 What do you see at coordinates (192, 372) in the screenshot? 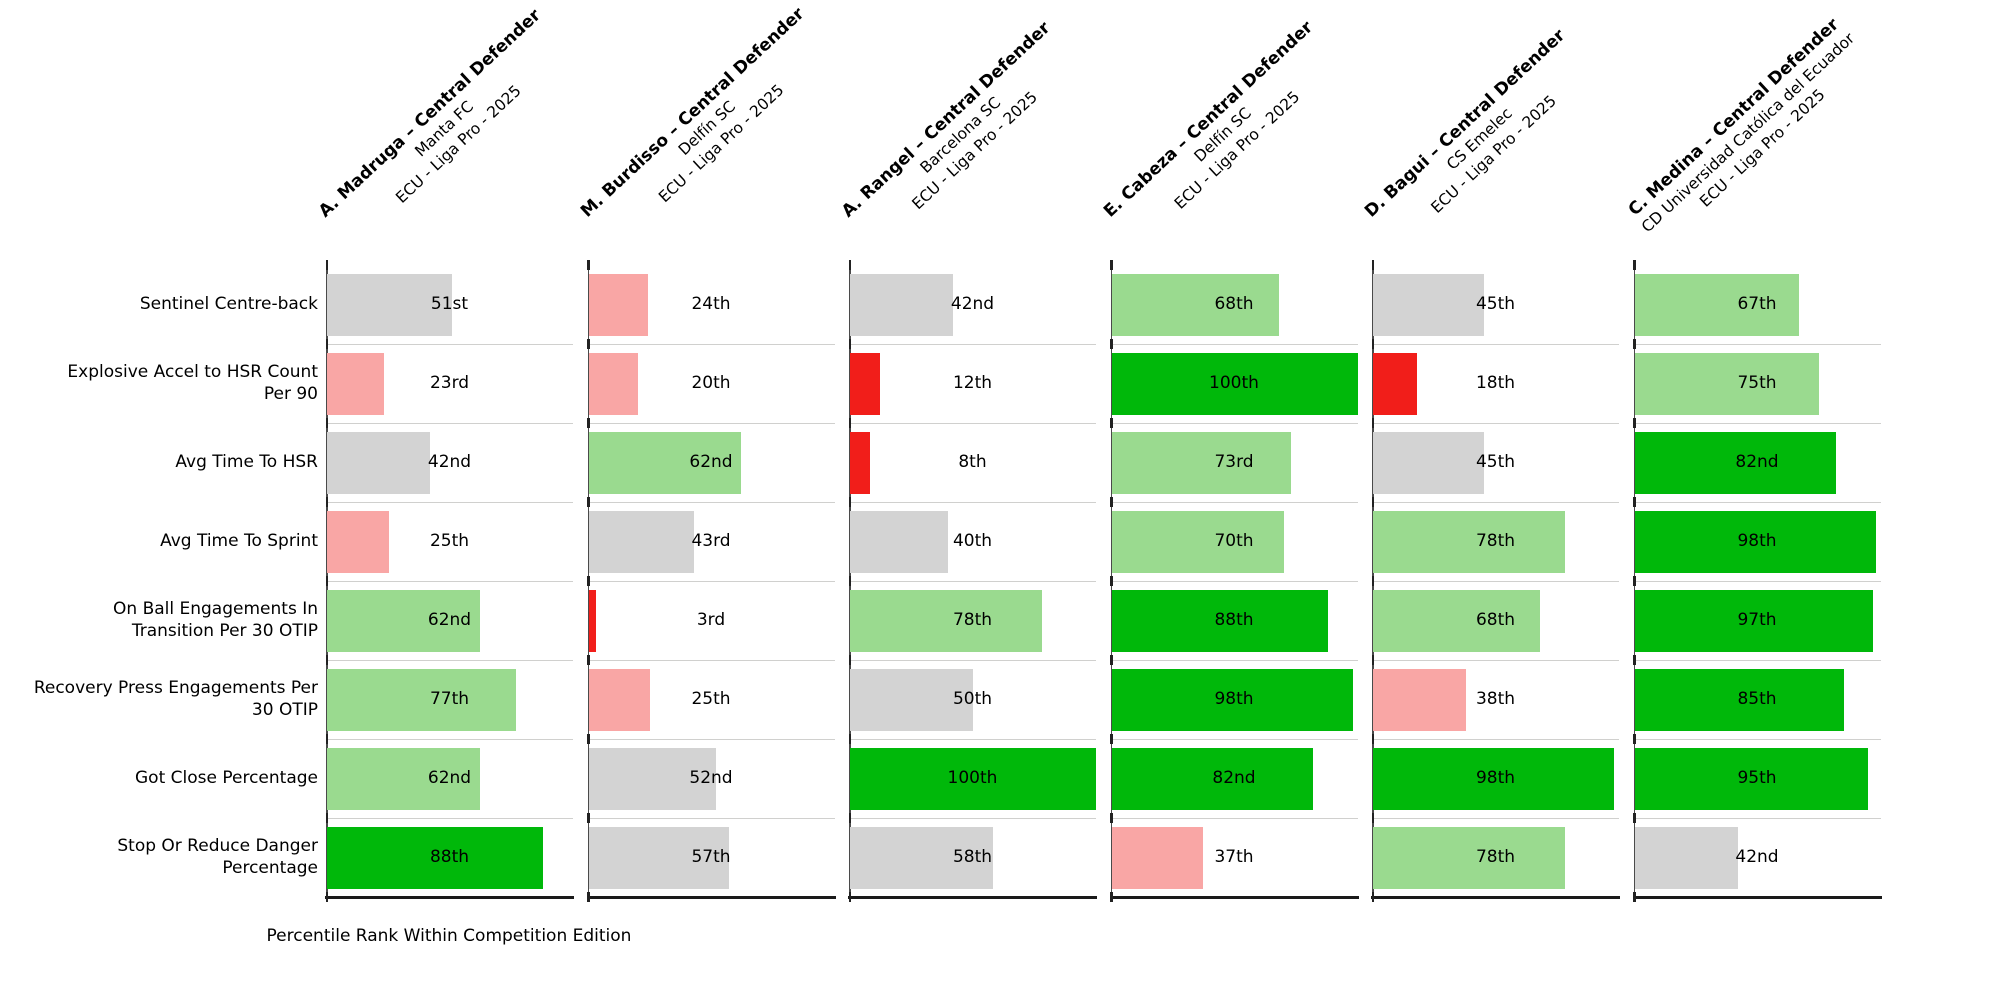
I see `metric-label-line: Explosive Accel to HSR Count` at bounding box center [192, 372].